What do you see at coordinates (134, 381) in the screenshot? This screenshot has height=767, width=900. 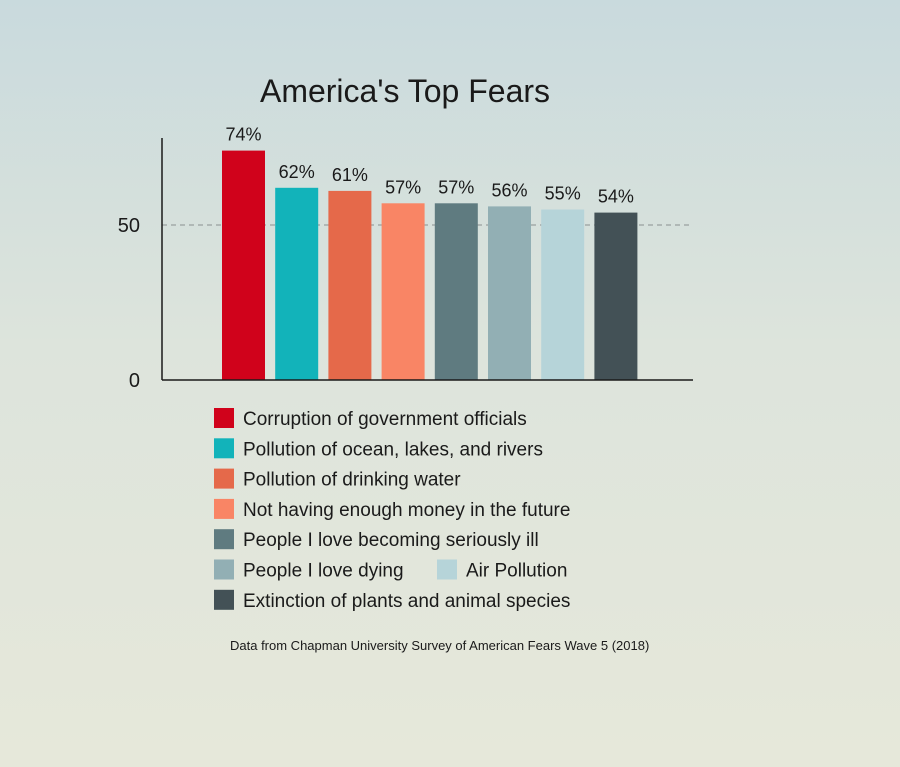 I see `y-tick-label-0: 0` at bounding box center [134, 381].